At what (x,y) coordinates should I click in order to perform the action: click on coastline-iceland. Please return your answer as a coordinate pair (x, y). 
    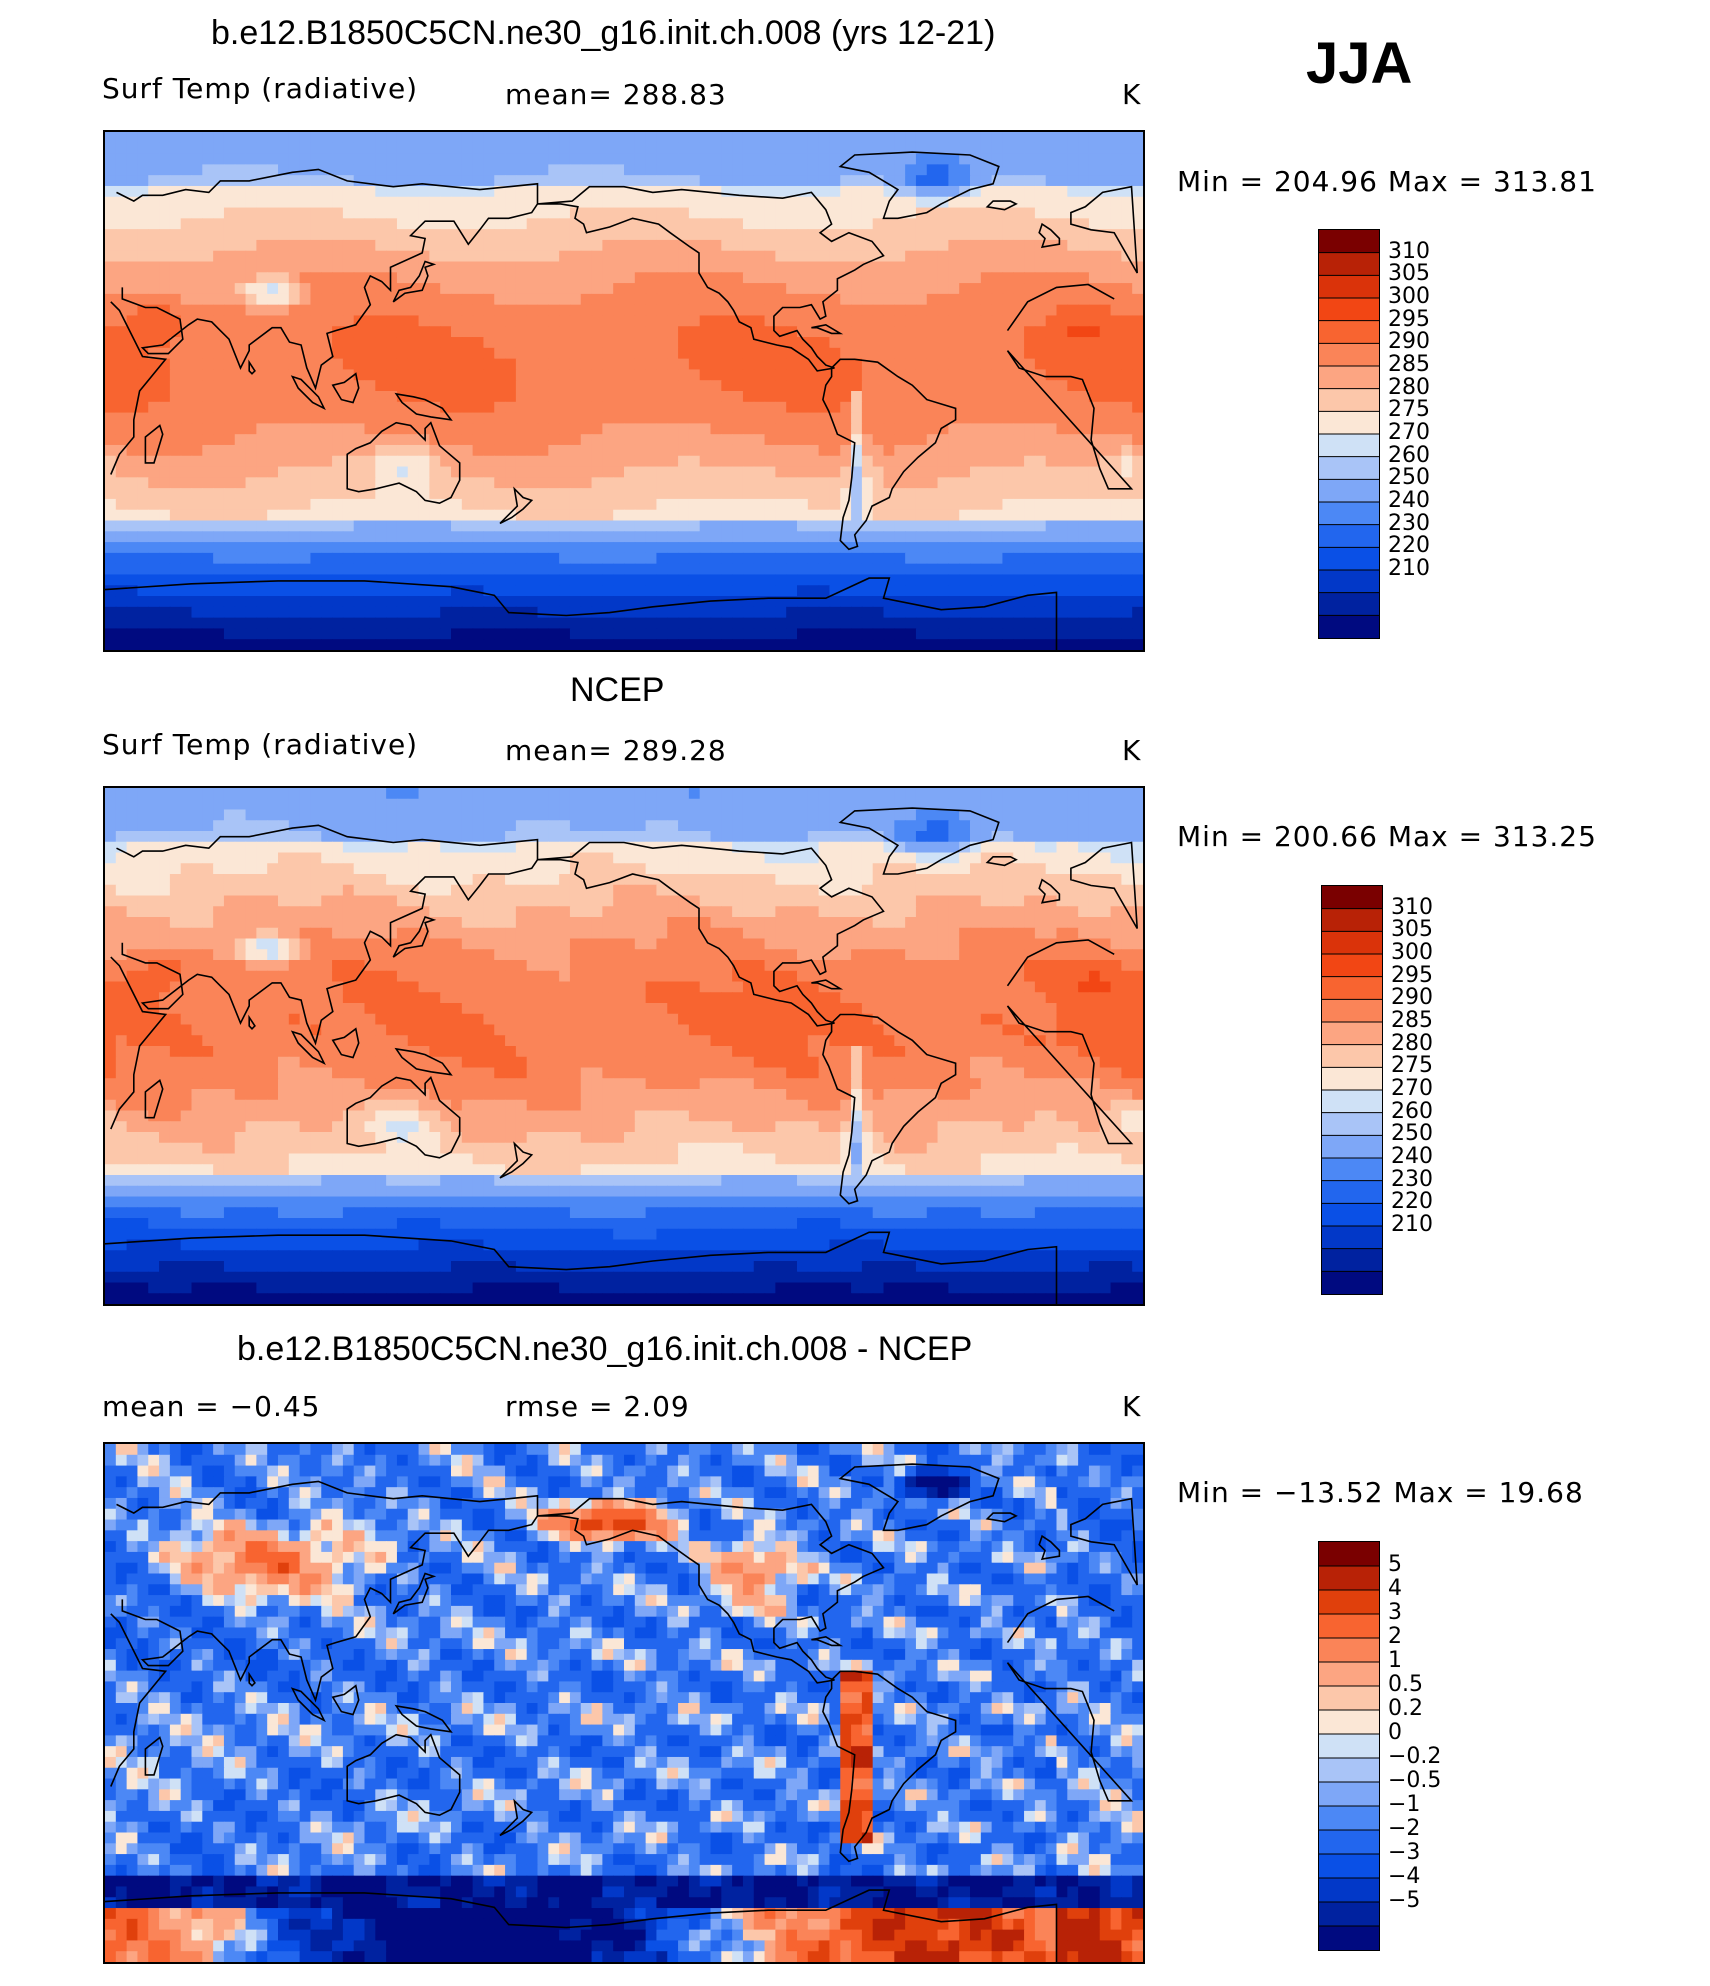
    Looking at the image, I should click on (1001, 205).